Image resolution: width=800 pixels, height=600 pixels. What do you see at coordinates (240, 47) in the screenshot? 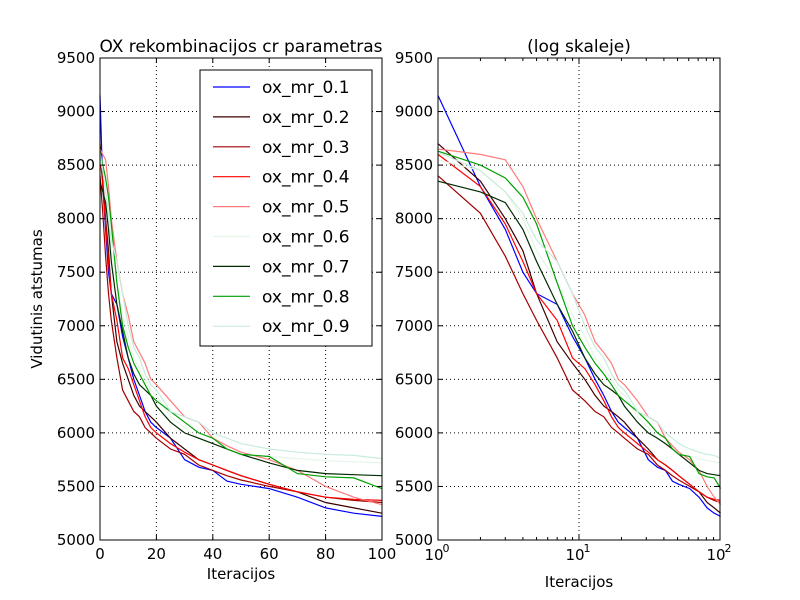
I see `axes-linear-title: OX rekombinacijos cr parametras` at bounding box center [240, 47].